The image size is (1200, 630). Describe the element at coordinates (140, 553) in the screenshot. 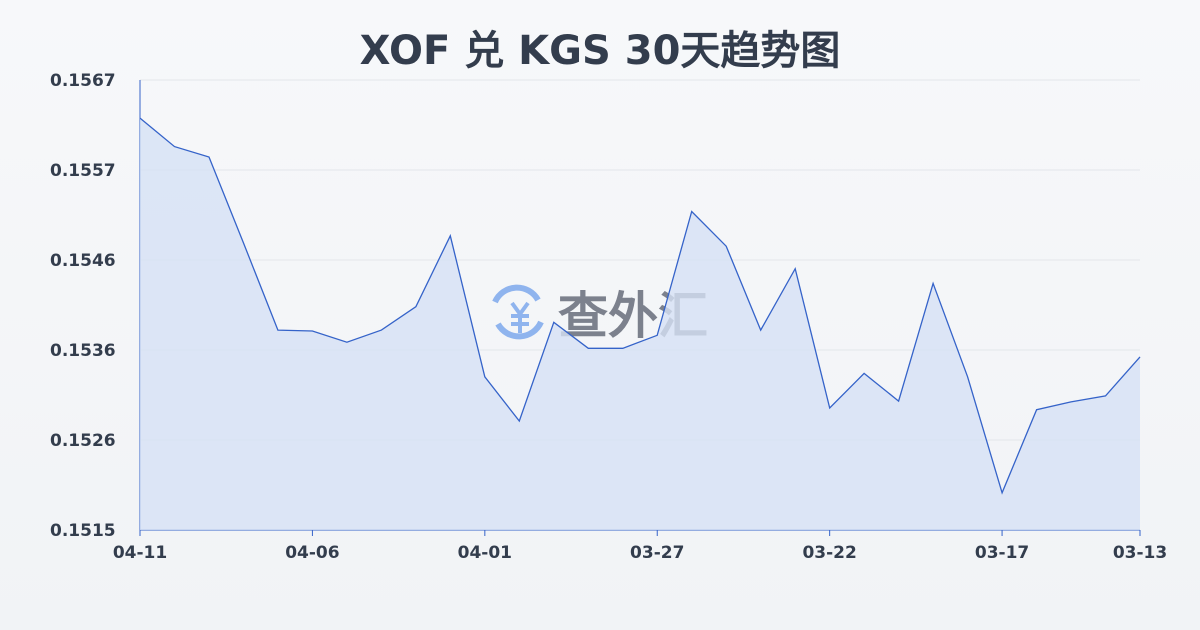

I see `x-tick-label: 04-11` at that location.